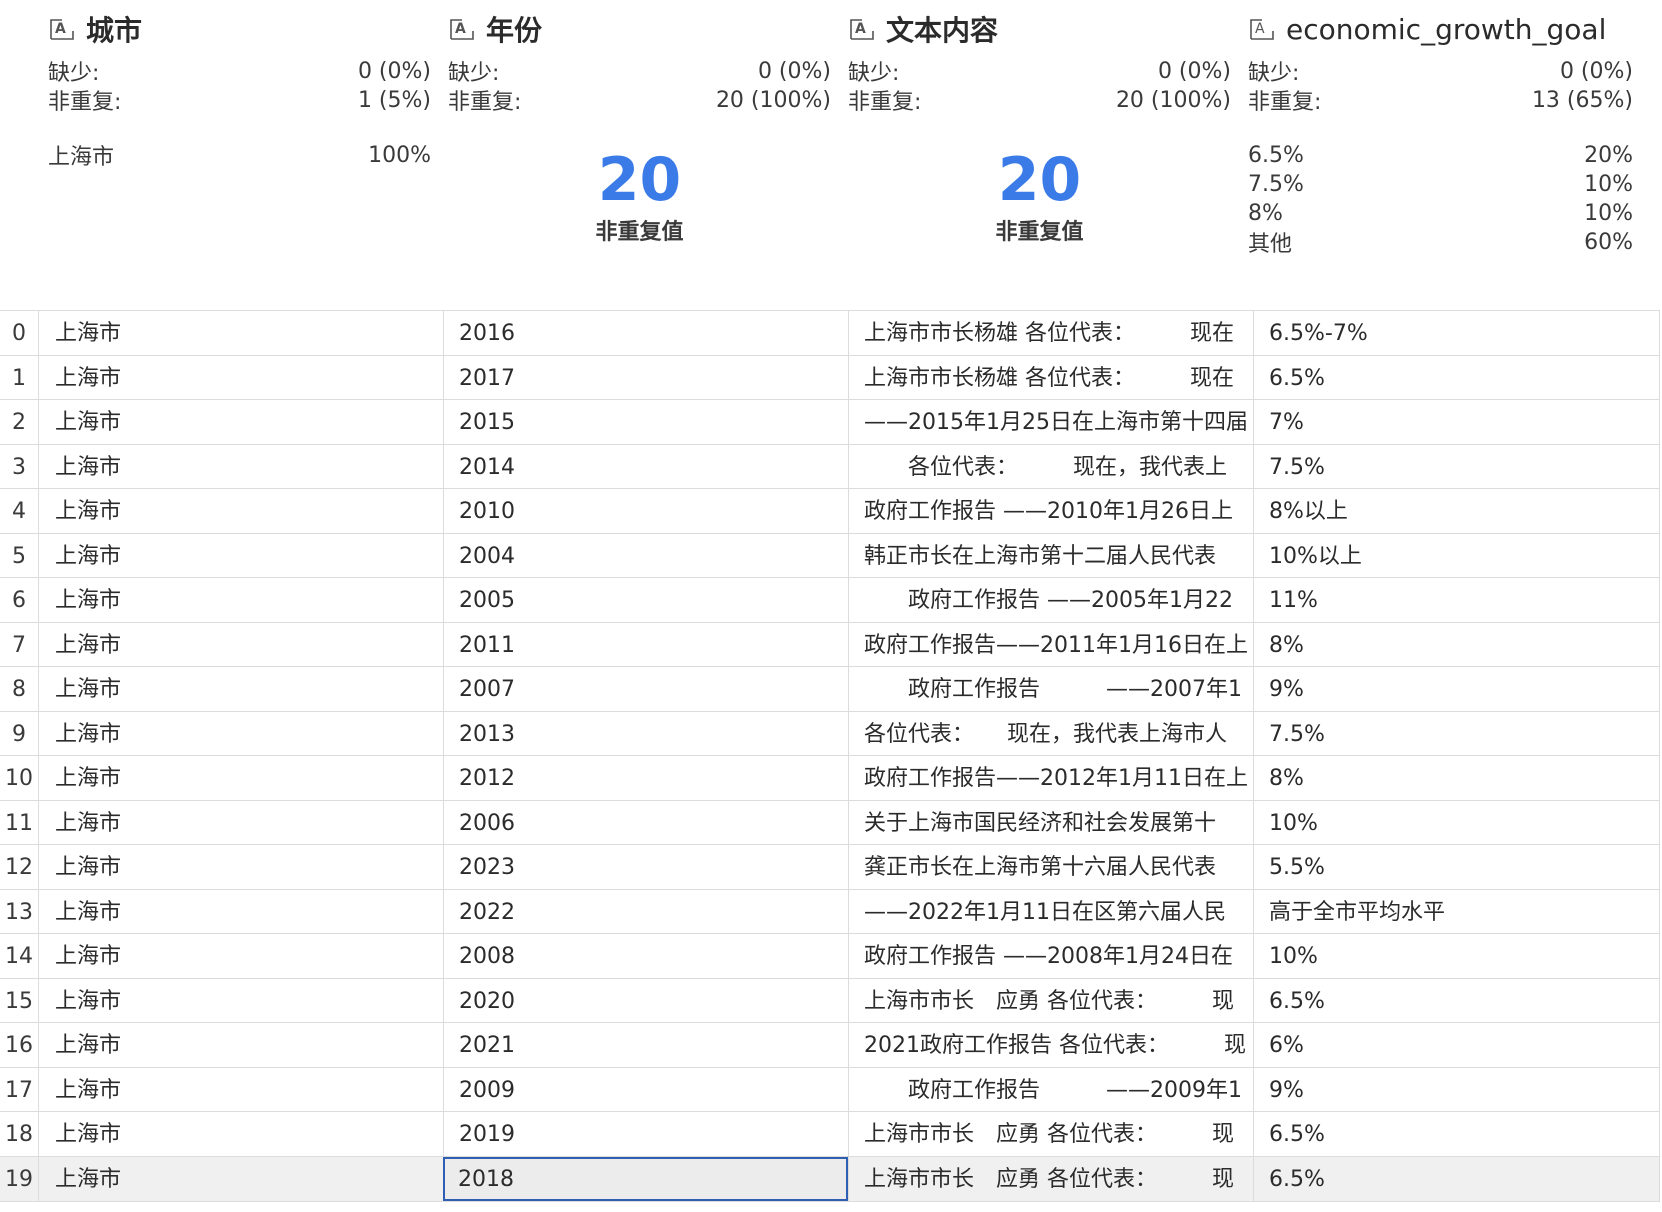  Describe the element at coordinates (1456, 644) in the screenshot. I see `cell-growth-goal: 8%` at that location.